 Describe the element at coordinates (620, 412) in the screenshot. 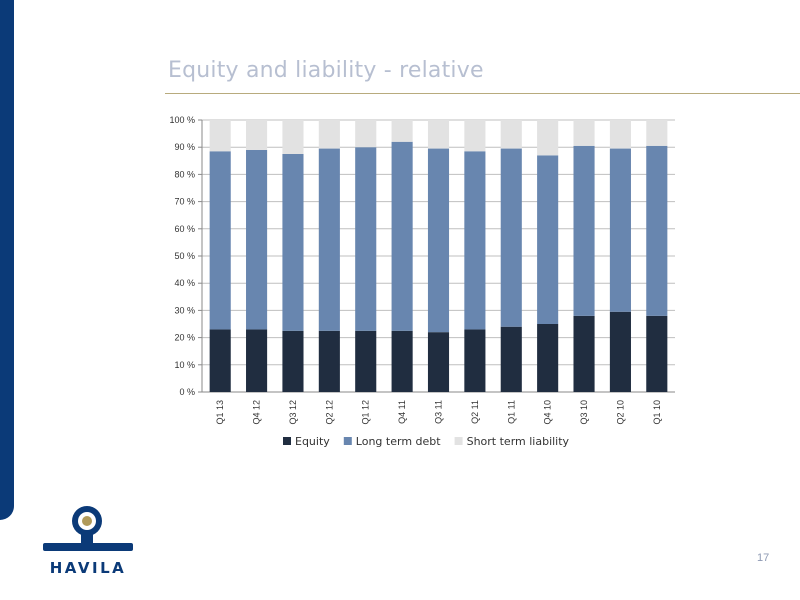

I see `x-tick-label: Q2 10` at that location.